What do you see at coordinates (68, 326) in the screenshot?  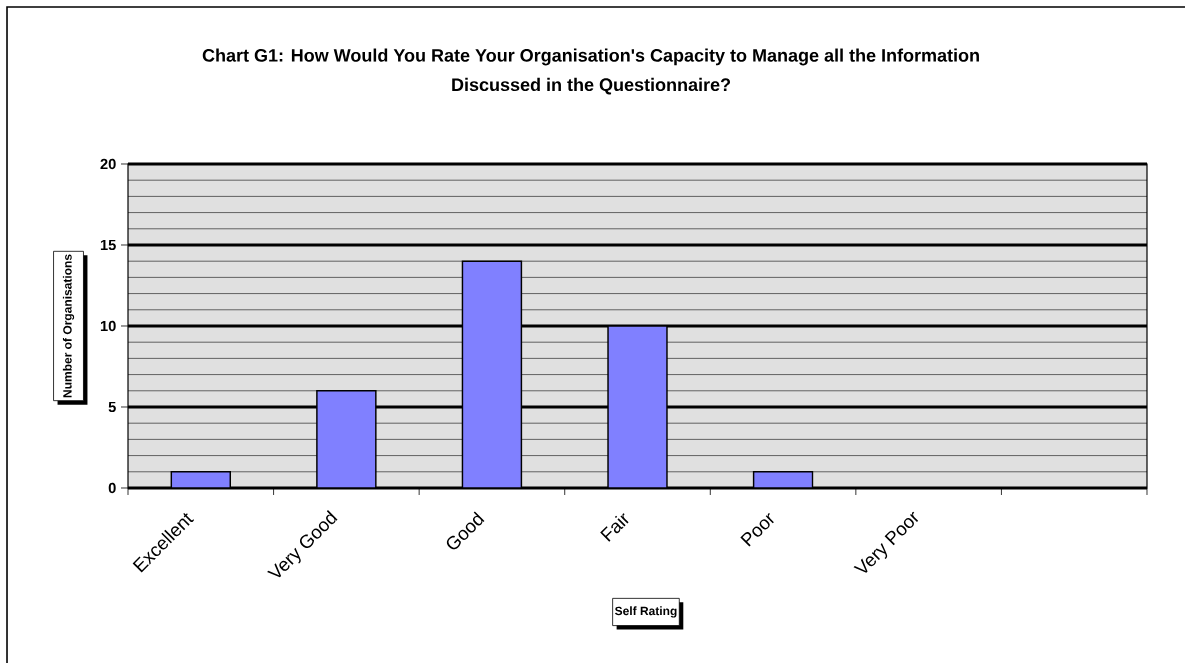 I see `y-axis-title: Number of Organisations` at bounding box center [68, 326].